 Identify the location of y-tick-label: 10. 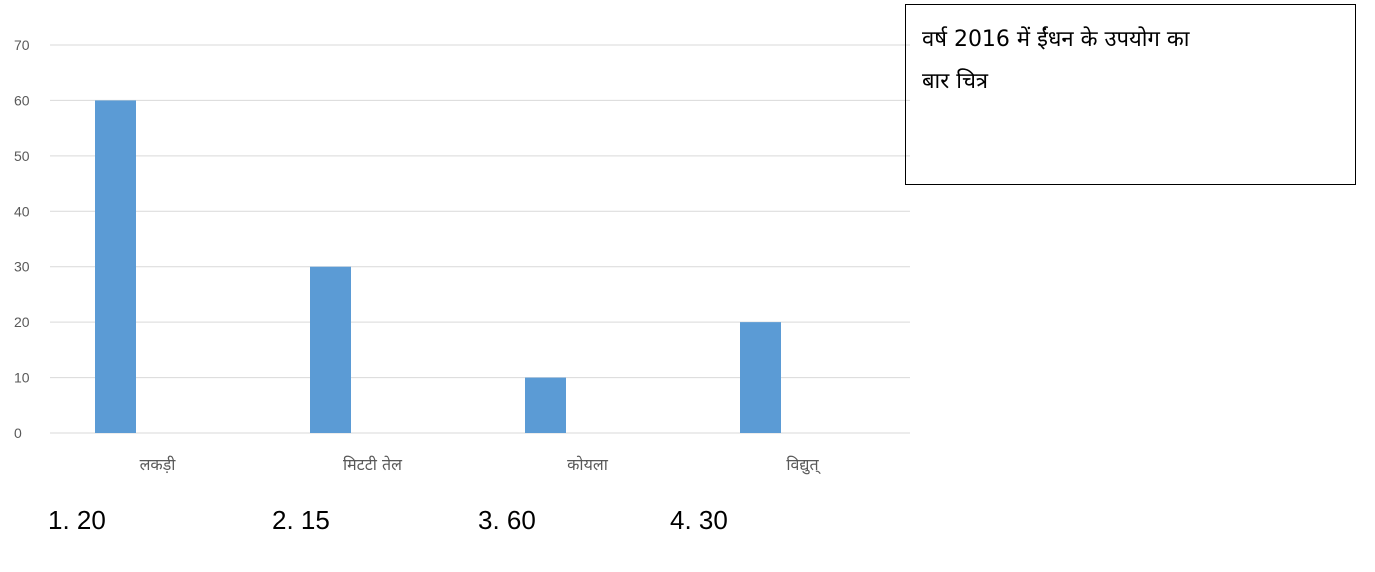
(22, 378).